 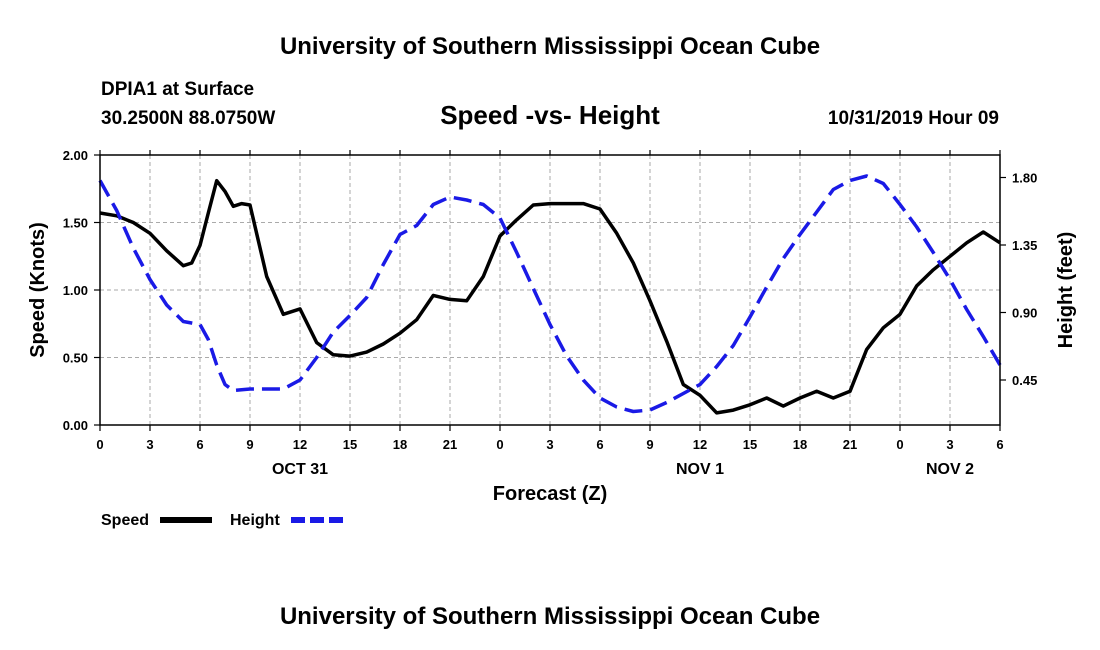 What do you see at coordinates (700, 469) in the screenshot?
I see `date-label: NOV 1` at bounding box center [700, 469].